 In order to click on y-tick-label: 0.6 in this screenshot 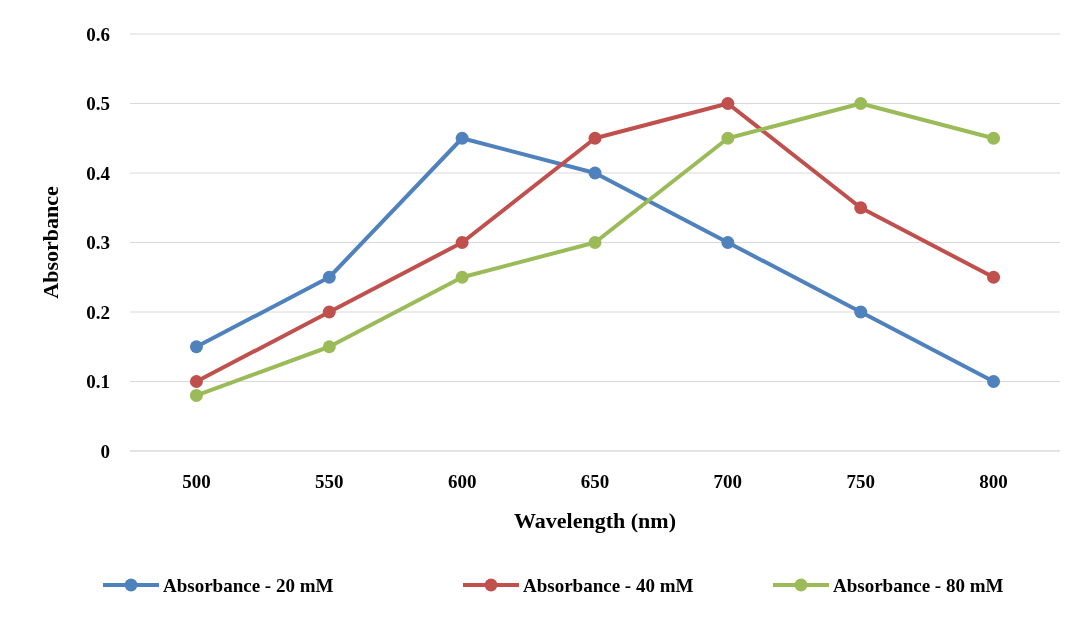, I will do `click(98, 34)`.